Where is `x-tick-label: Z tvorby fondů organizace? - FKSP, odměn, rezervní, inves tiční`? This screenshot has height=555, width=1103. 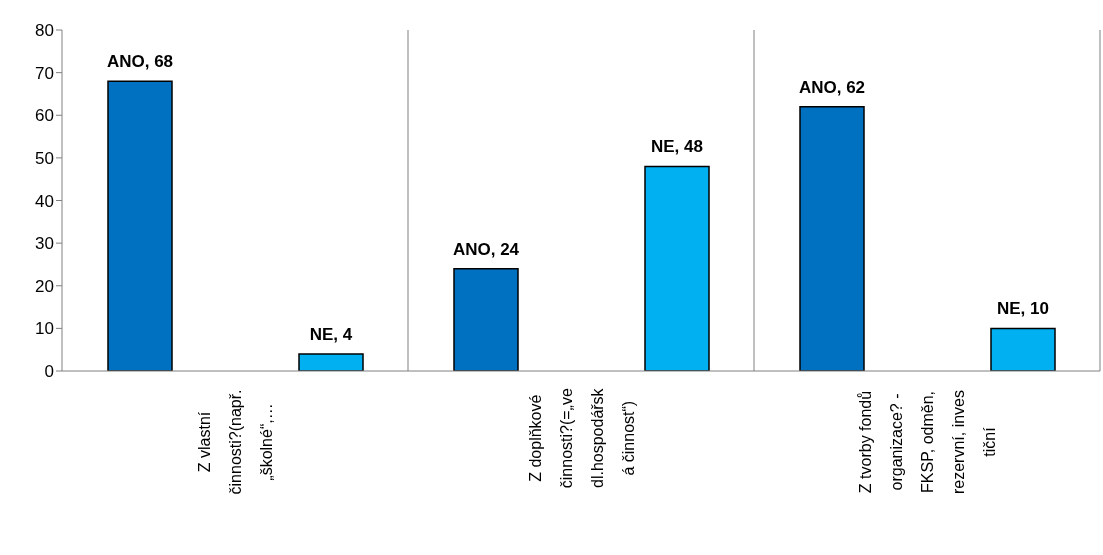
x-tick-label: Z tvorby fondů organizace? - FKSP, odměn, rezervní, inves tiční is located at coordinates (927, 442).